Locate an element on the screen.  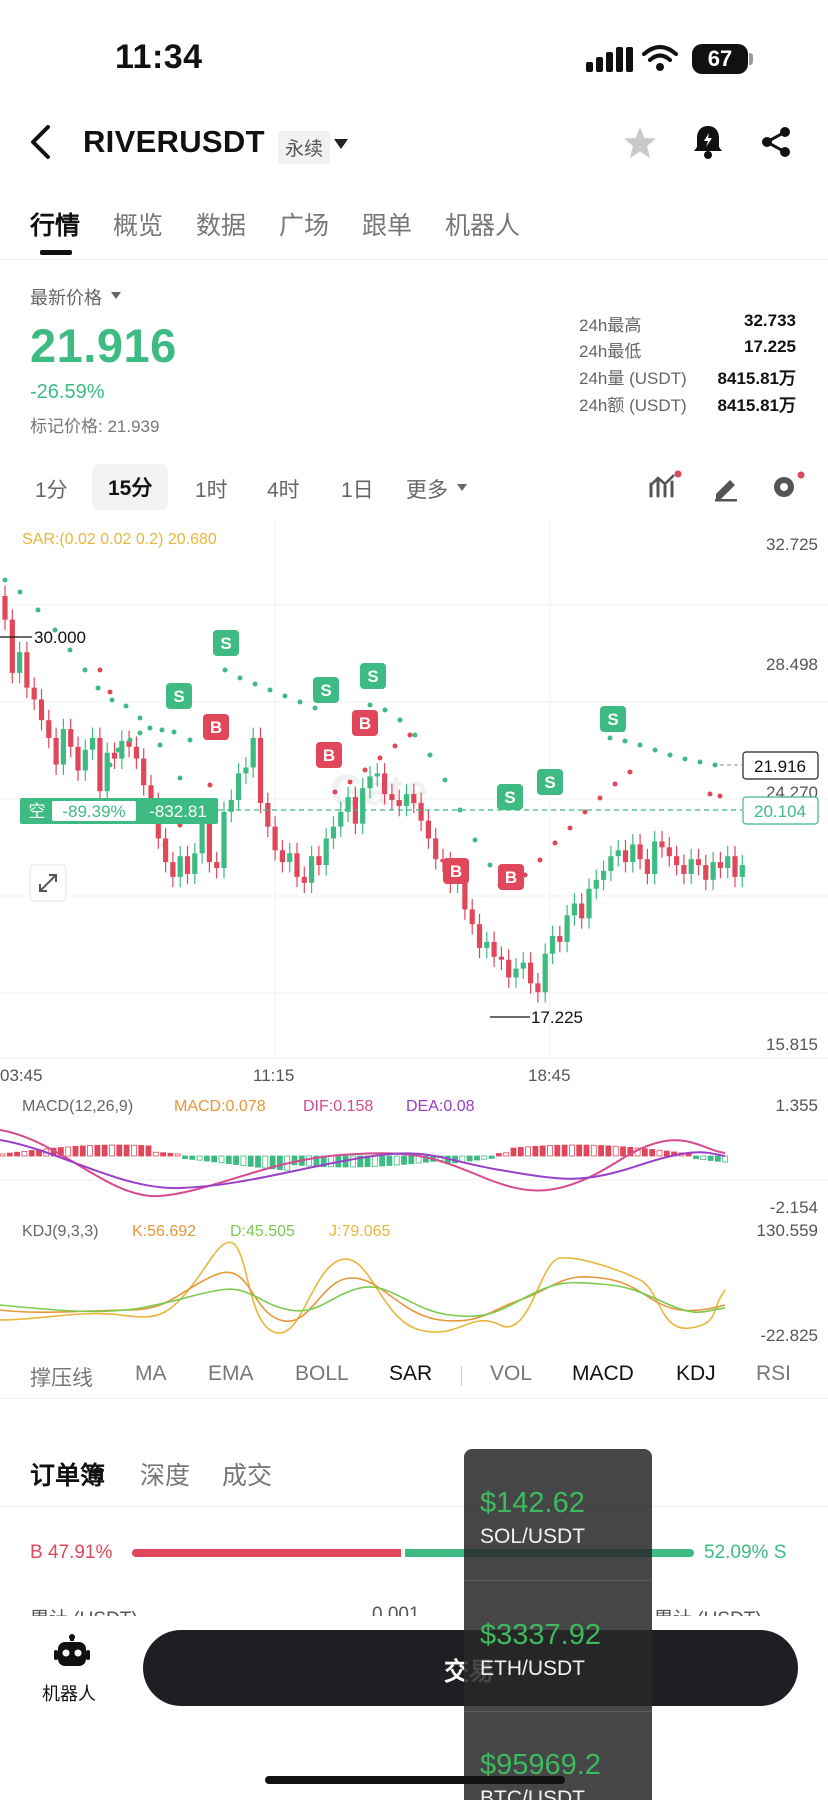
timeframe-1m: 1分 is located at coordinates (51, 490).